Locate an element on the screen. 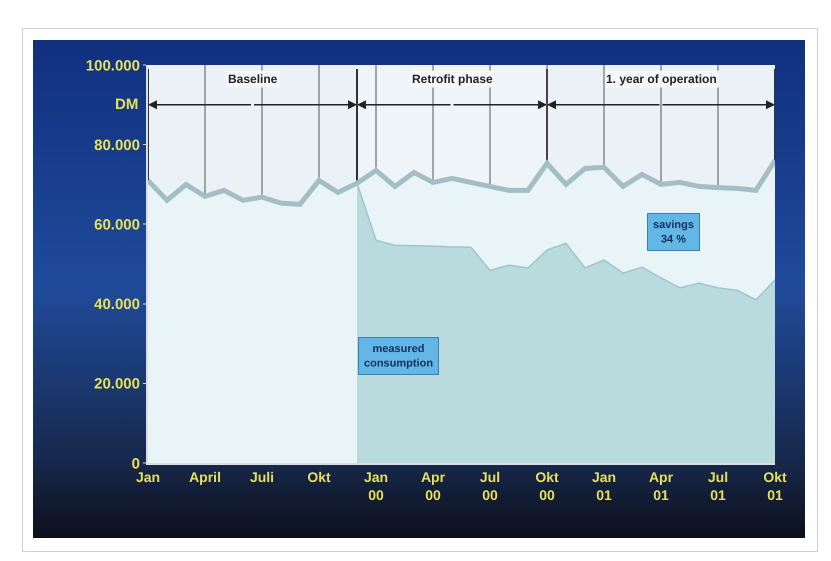 Image resolution: width=831 pixels, height=561 pixels. x-tick-label: Apr 01 is located at coordinates (661, 485).